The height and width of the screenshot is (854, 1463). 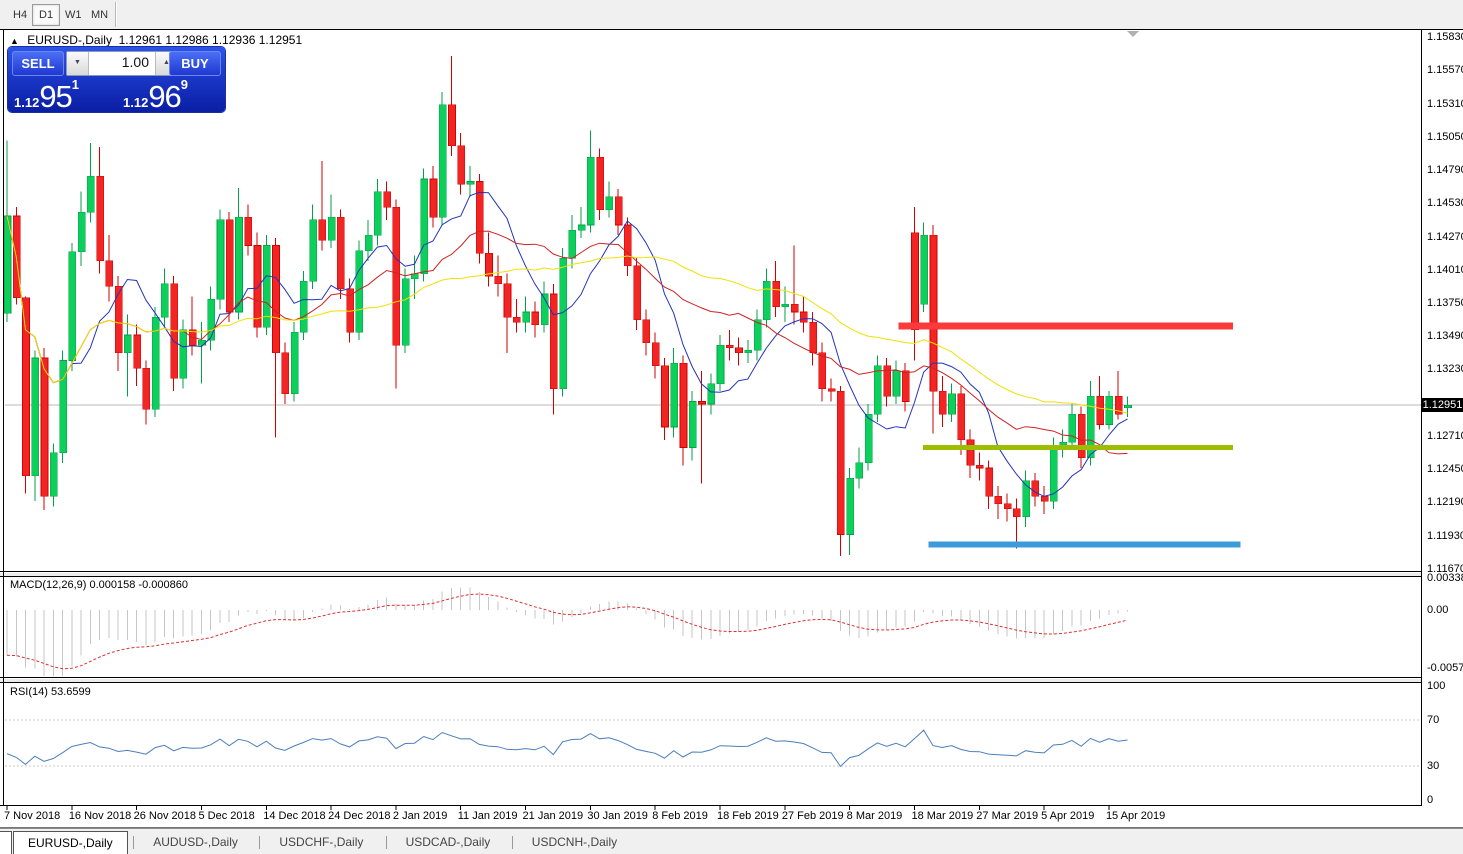 What do you see at coordinates (359, 816) in the screenshot?
I see `date-axis-label: 24 Dec 2018` at bounding box center [359, 816].